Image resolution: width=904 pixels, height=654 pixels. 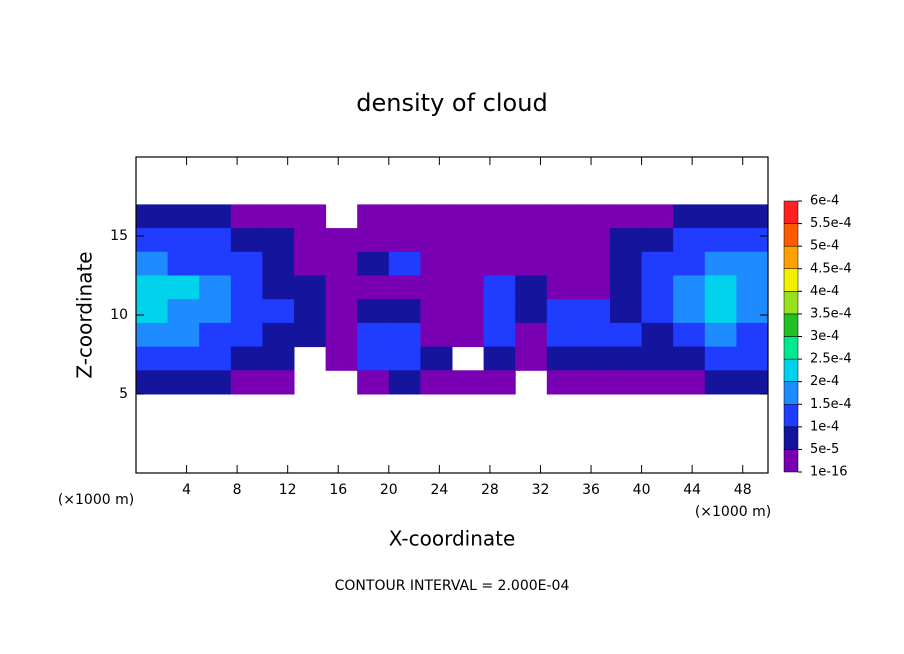 What do you see at coordinates (824, 449) in the screenshot?
I see `colorbar-label: 5e-5` at bounding box center [824, 449].